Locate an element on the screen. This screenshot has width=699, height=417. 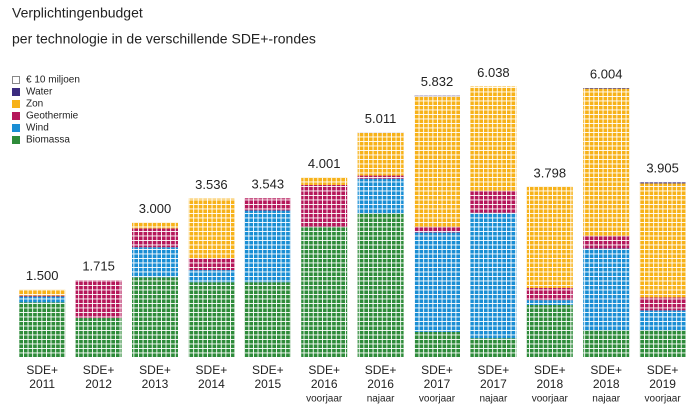
legend-label: Geothermie is located at coordinates (52, 116).